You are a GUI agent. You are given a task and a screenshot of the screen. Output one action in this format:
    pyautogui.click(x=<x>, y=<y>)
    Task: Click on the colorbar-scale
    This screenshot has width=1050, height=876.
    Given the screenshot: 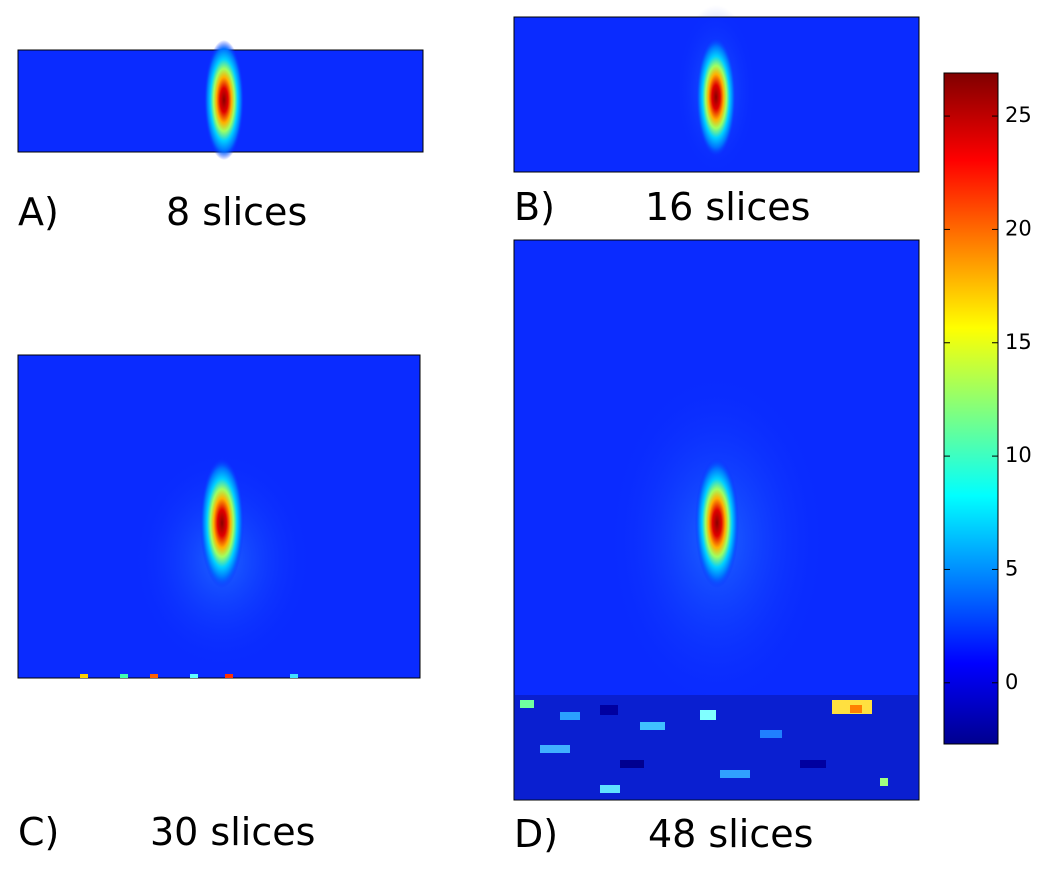 What is the action you would take?
    pyautogui.click(x=971, y=408)
    